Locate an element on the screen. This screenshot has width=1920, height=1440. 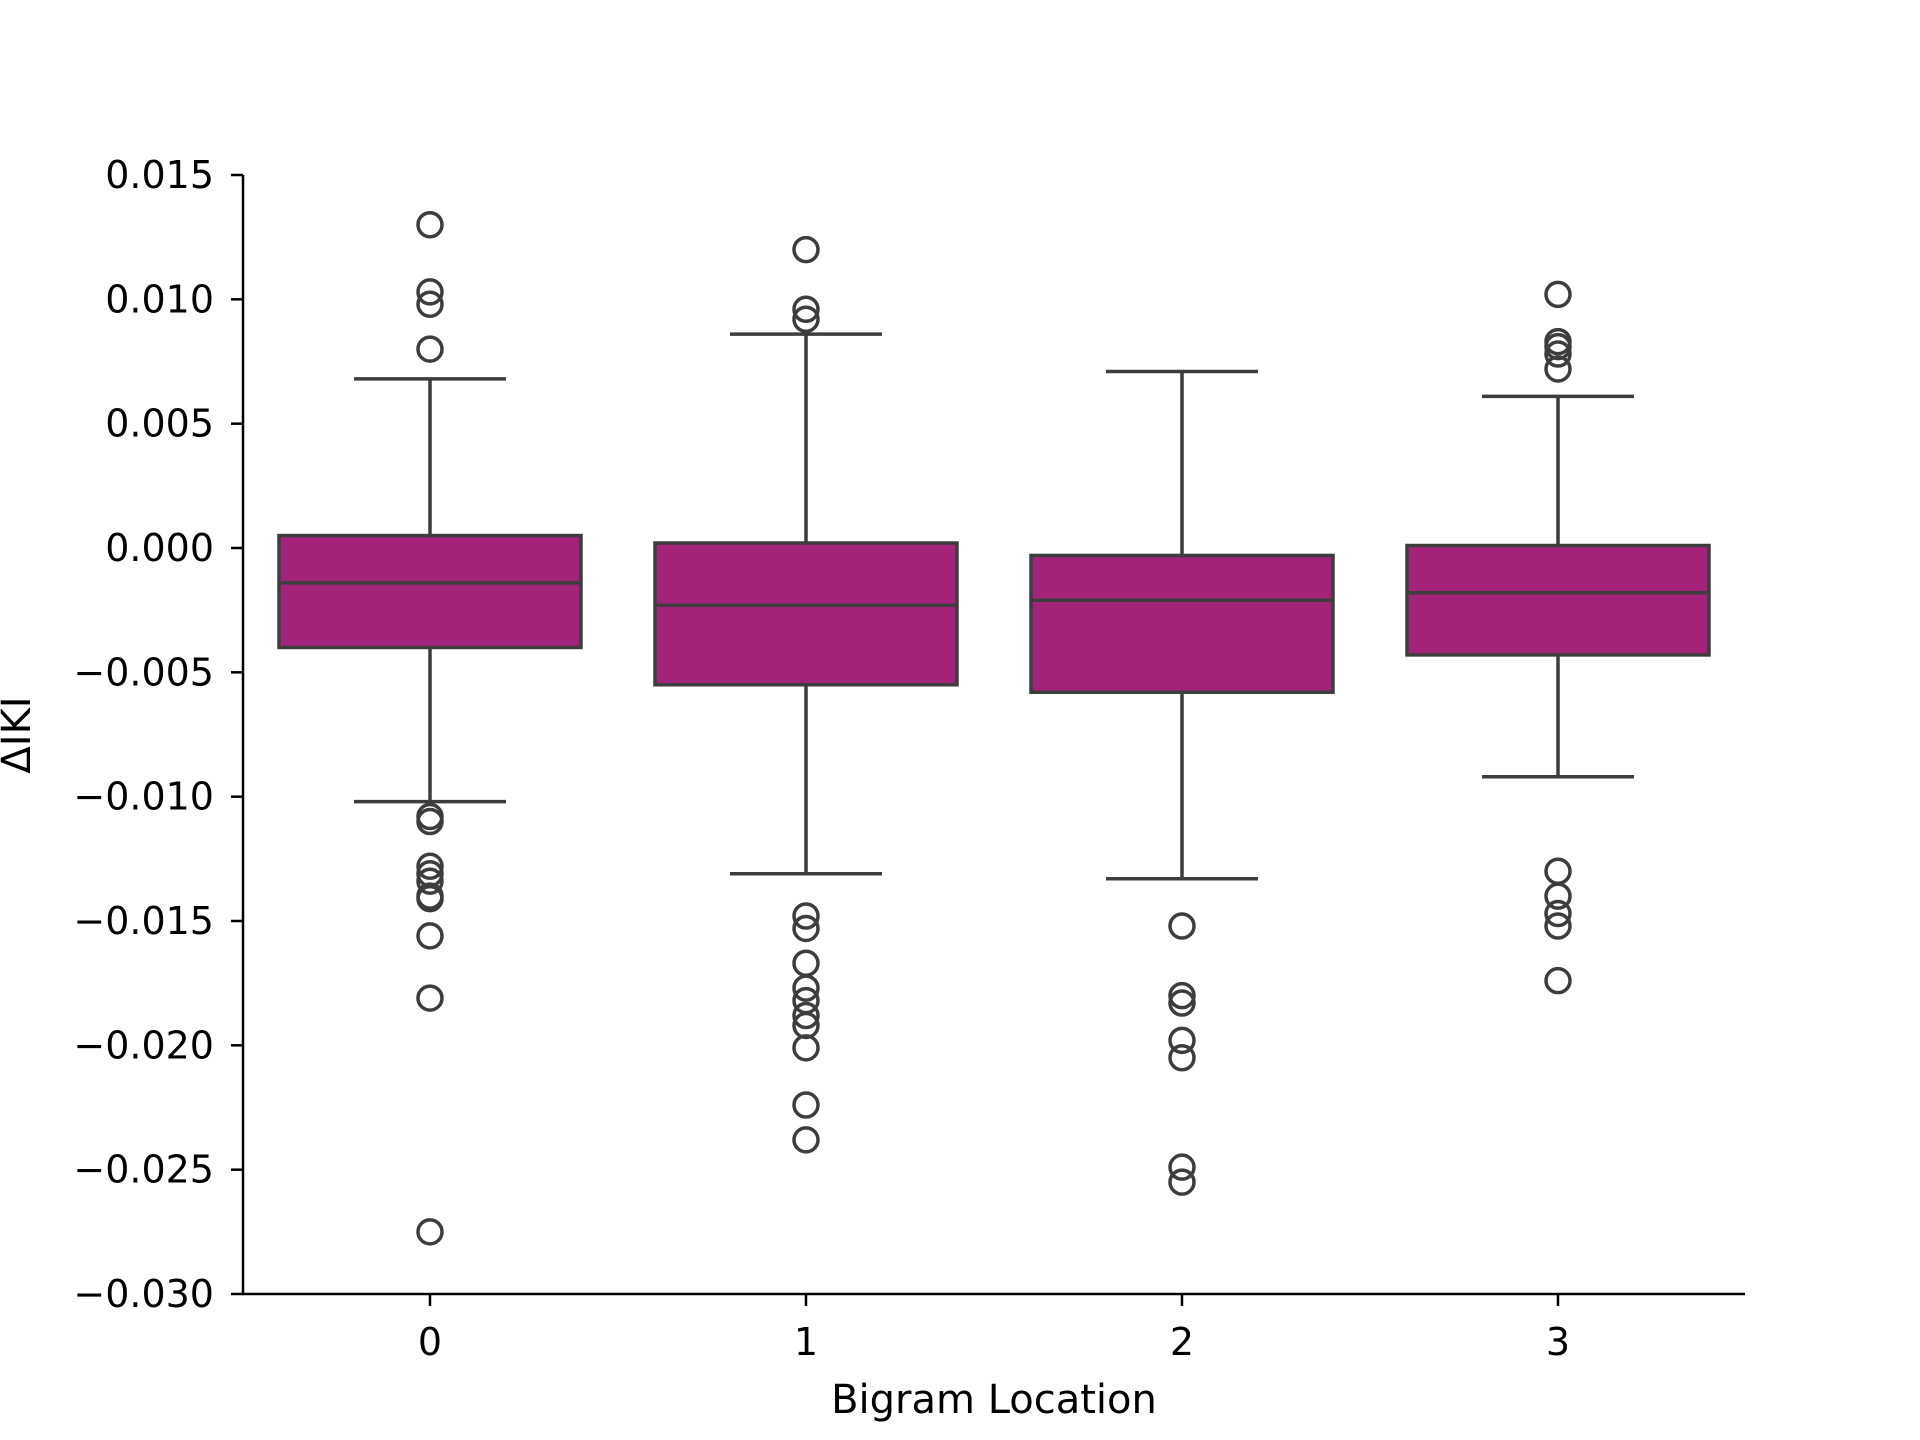
y-tick-label: 0.010 is located at coordinates (159, 299).